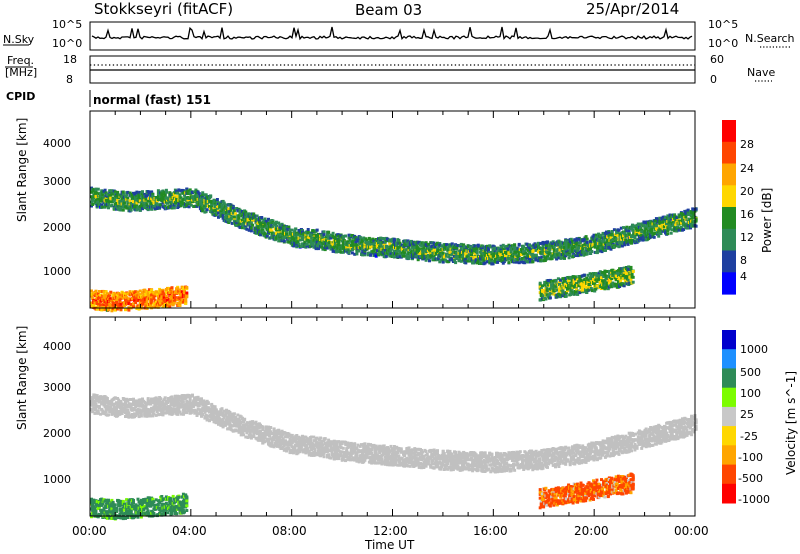  I want to click on xtick-1: 04:00, so click(189, 531).